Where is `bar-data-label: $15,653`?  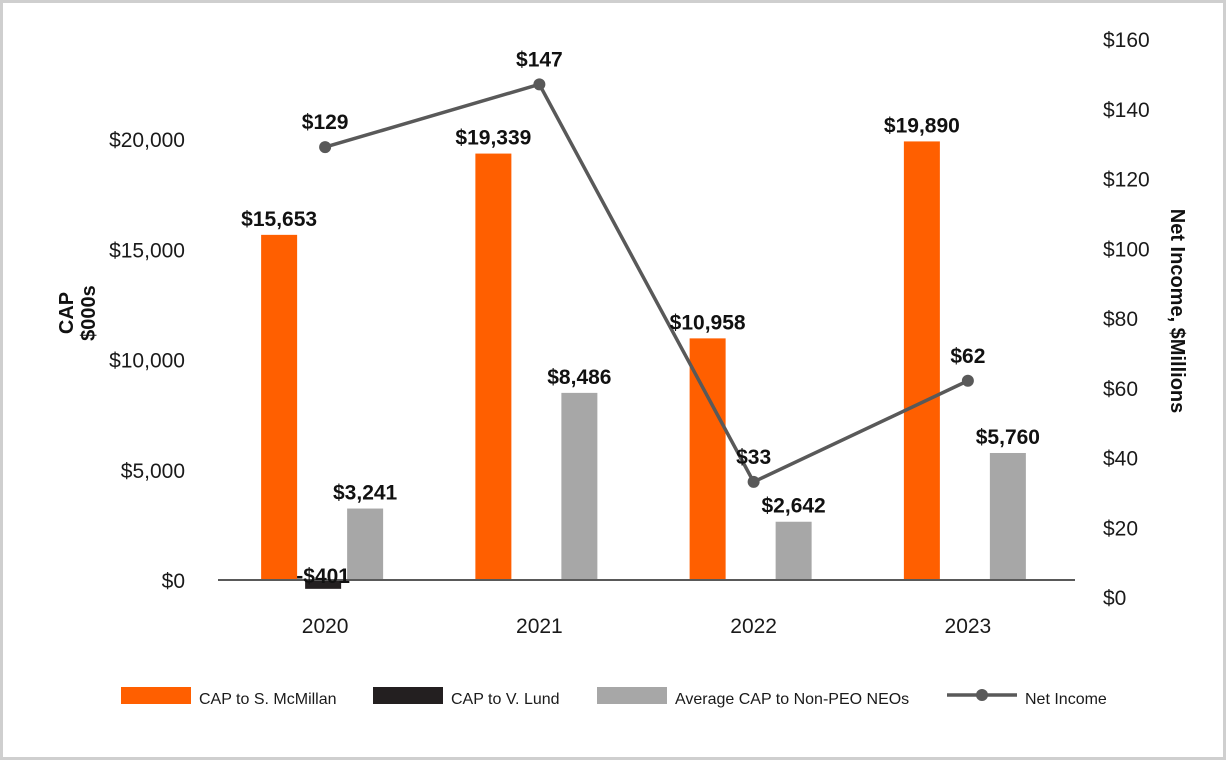
bar-data-label: $15,653 is located at coordinates (279, 219).